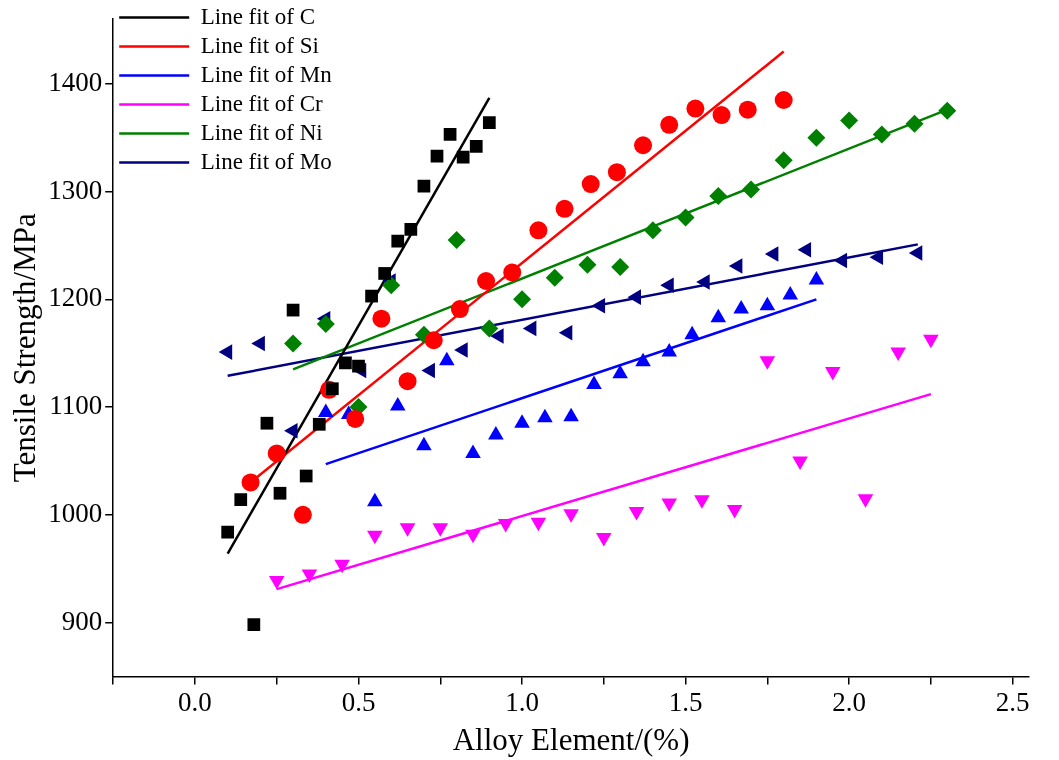  Describe the element at coordinates (522, 701) in the screenshot. I see `x-tick-label: 1.0` at that location.